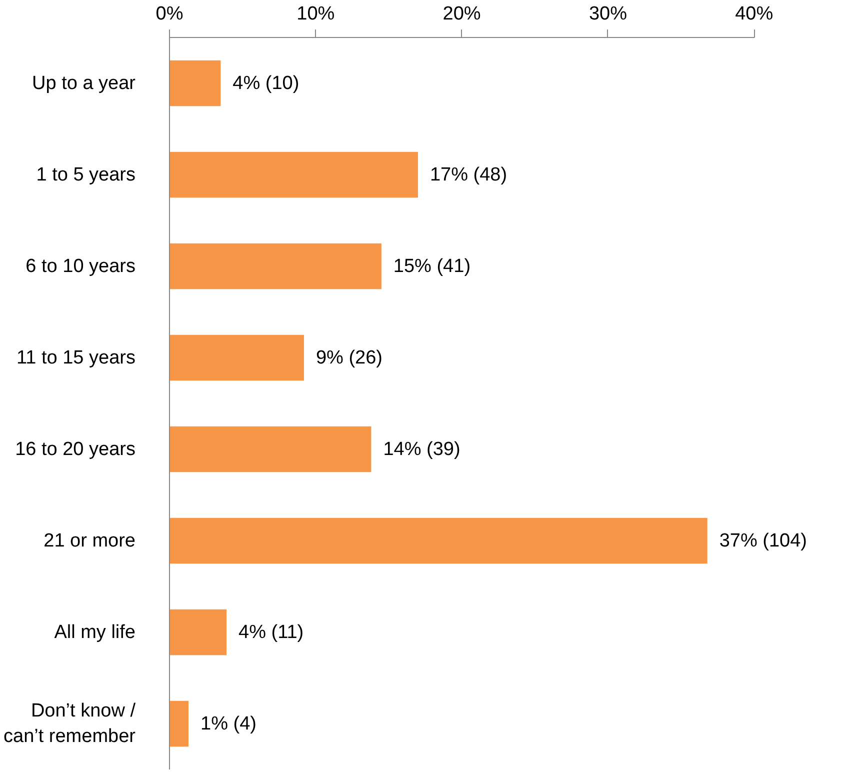 Image resolution: width=858 pixels, height=774 pixels. I want to click on y-tick-label: 21 or more, so click(90, 541).